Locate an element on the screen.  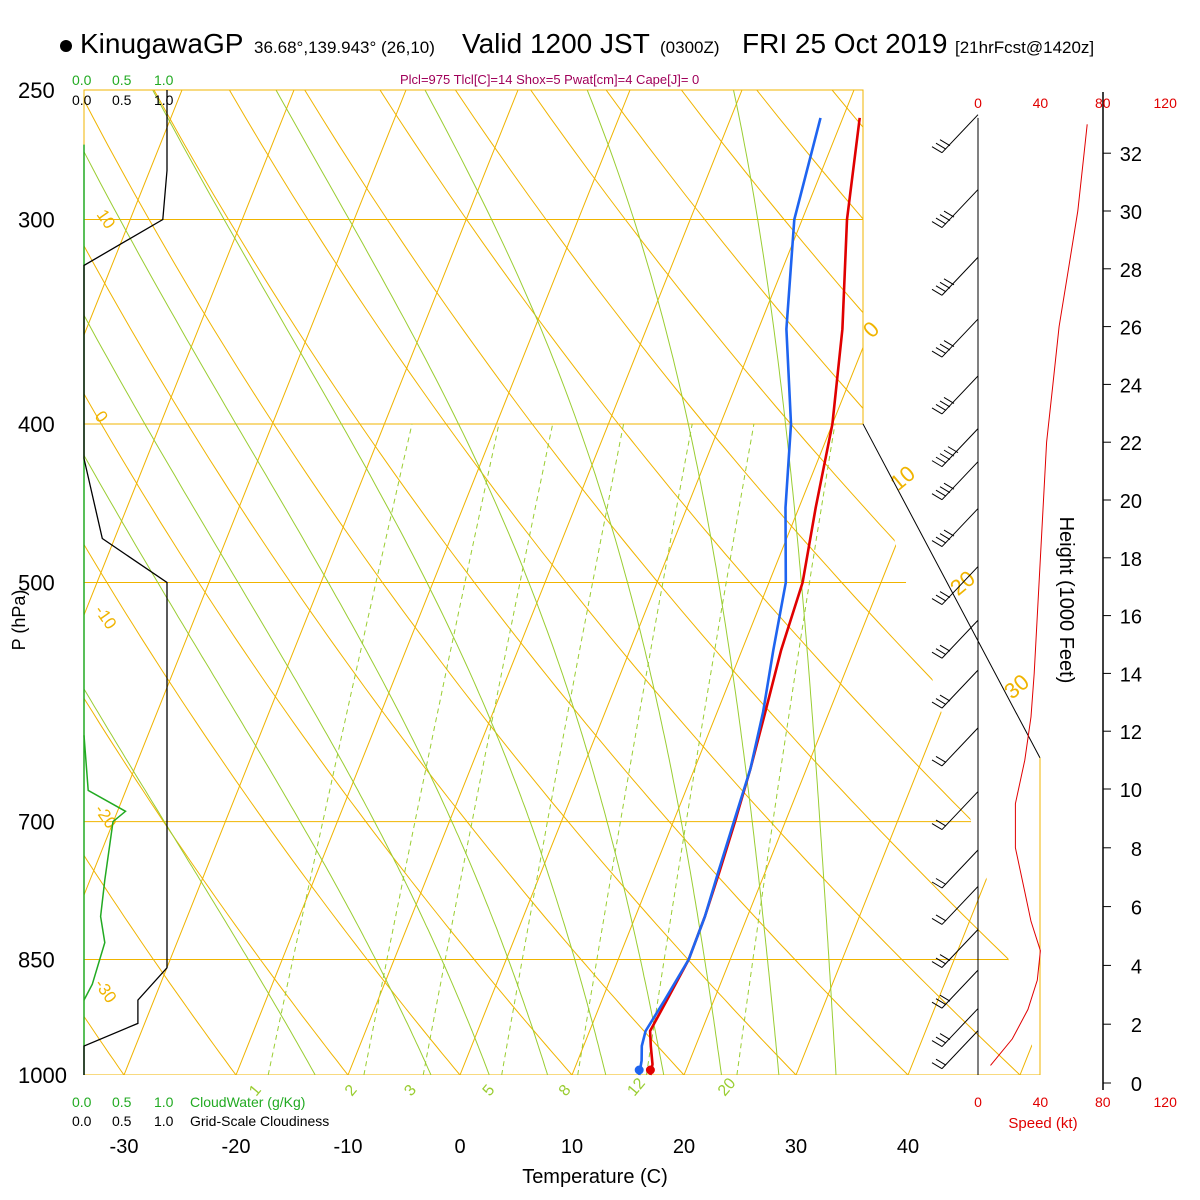
valid-date: FRI 25 Oct 2019 is located at coordinates (845, 43).